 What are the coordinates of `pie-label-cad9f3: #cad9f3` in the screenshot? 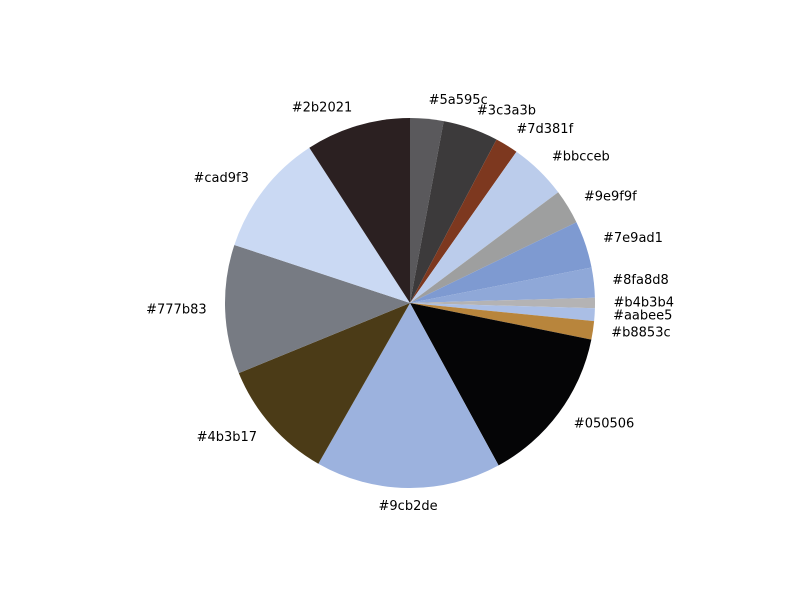 It's located at (221, 178).